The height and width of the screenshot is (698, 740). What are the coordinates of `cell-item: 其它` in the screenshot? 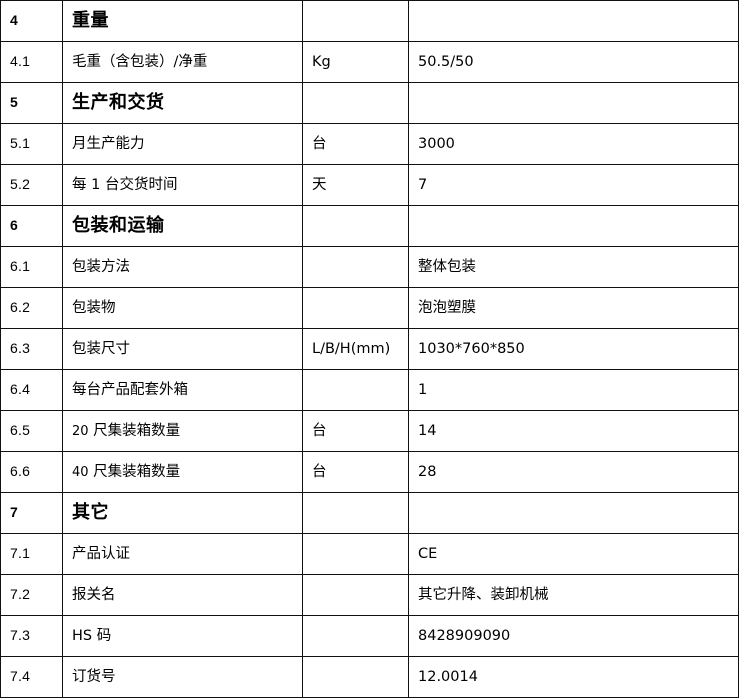 It's located at (182, 513).